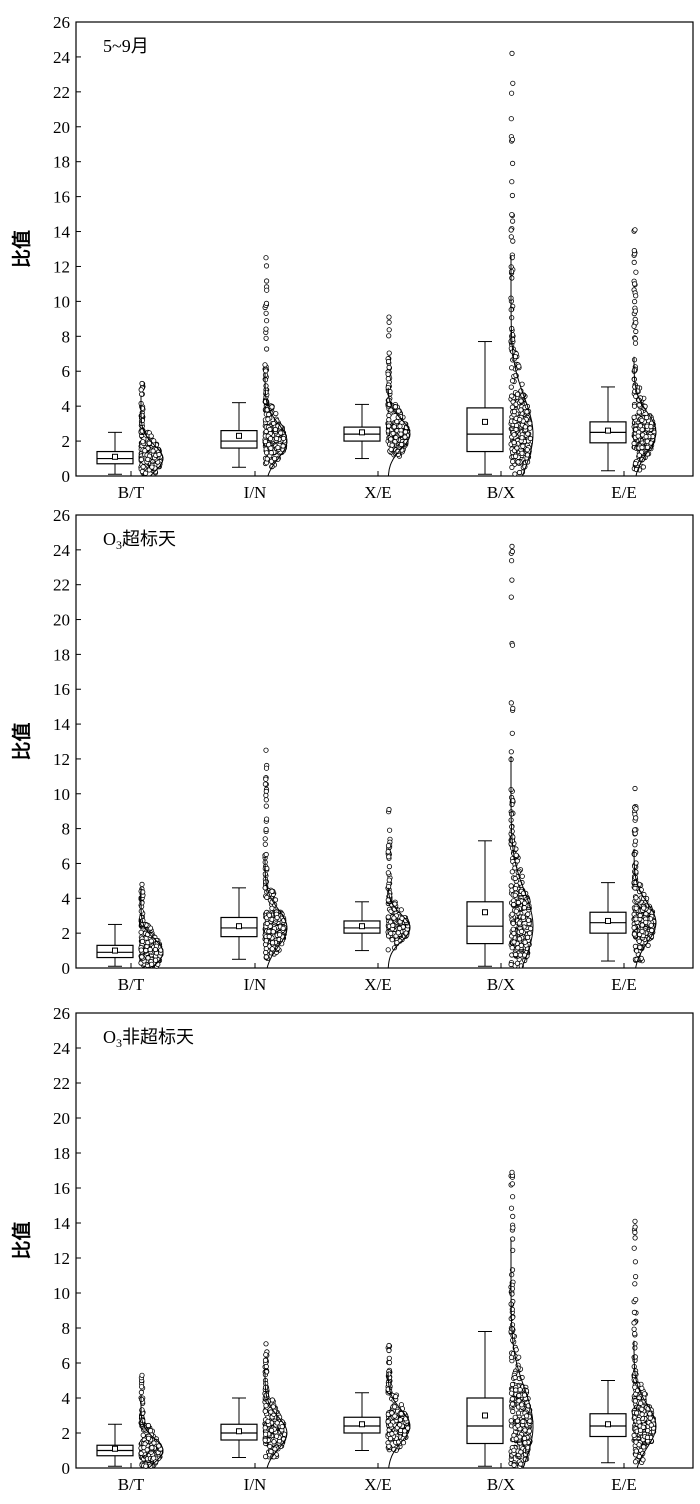 Image resolution: width=700 pixels, height=1504 pixels. Describe the element at coordinates (377, 492) in the screenshot. I see `x-tick-label: X/E` at that location.